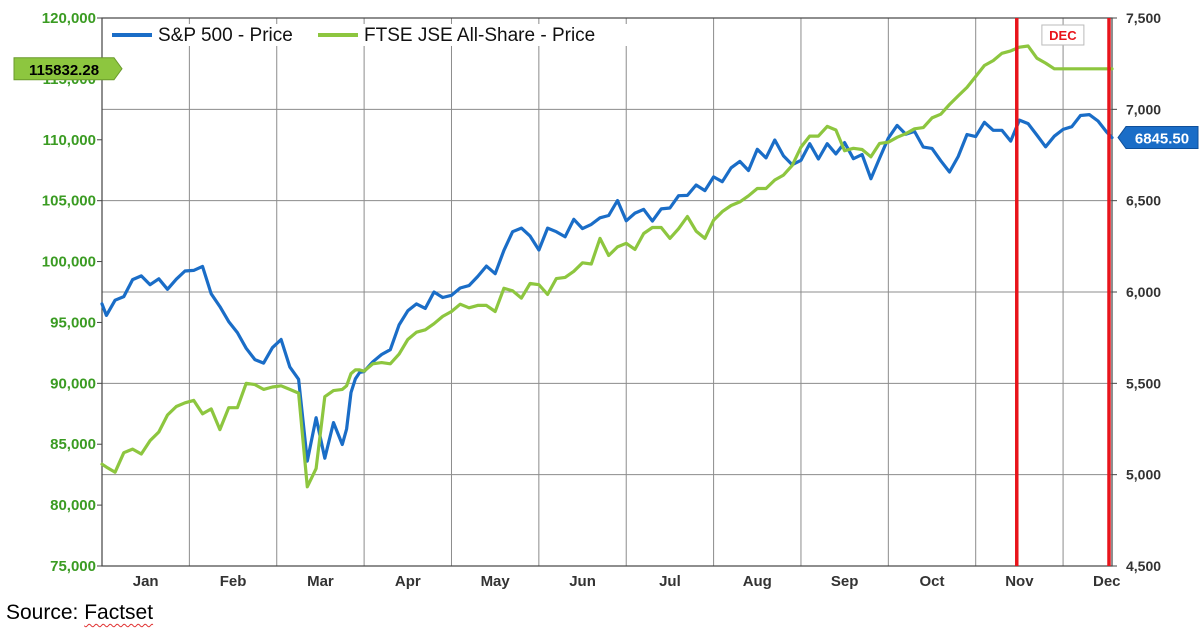  Describe the element at coordinates (73, 383) in the screenshot. I see `left-tick-label: 90,000` at that location.